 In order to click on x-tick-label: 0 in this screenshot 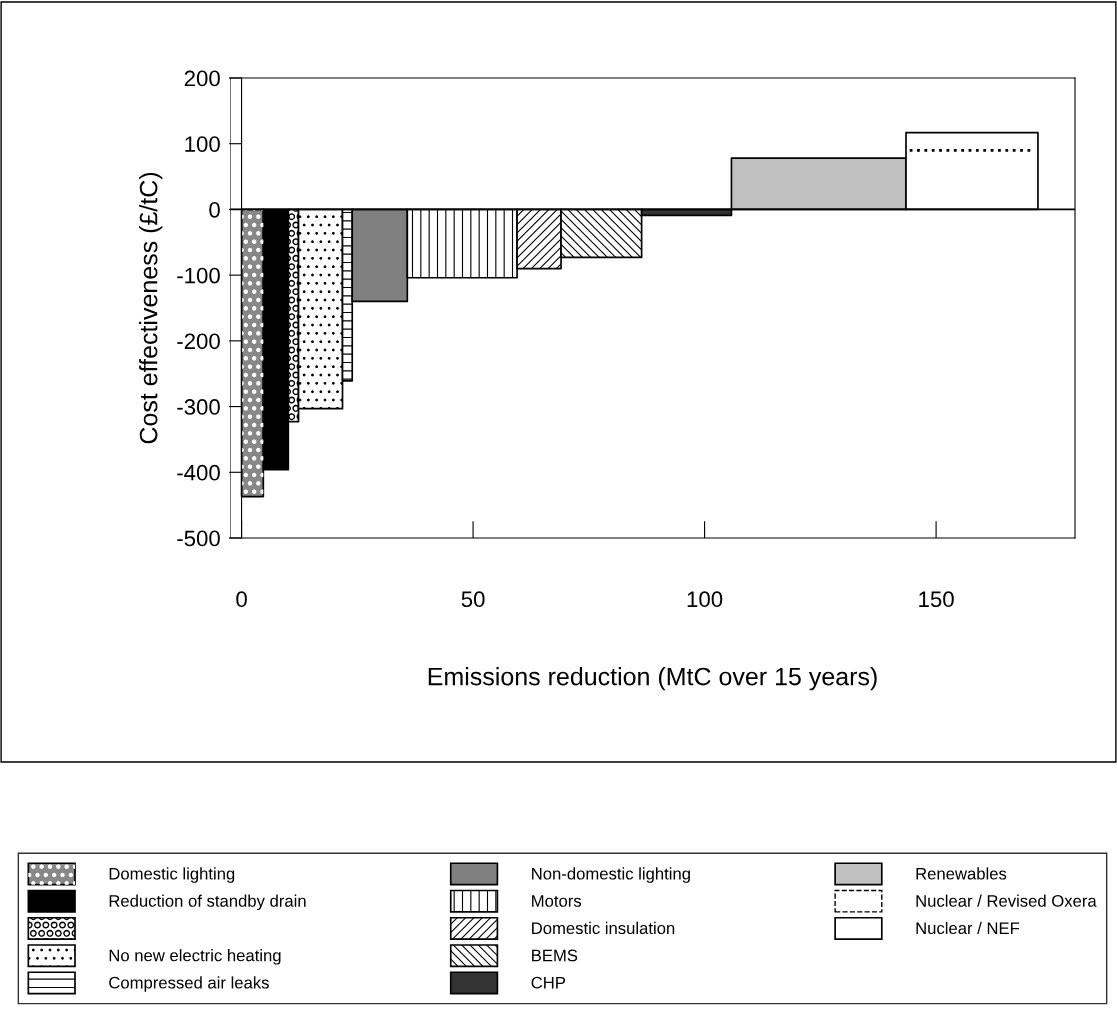, I will do `click(241, 599)`.